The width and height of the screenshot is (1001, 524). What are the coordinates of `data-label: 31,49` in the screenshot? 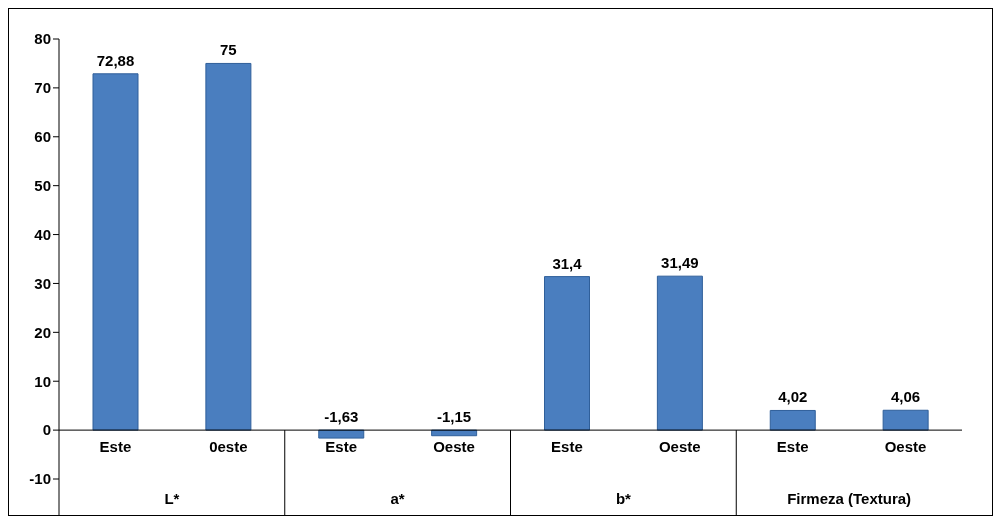 It's located at (680, 263).